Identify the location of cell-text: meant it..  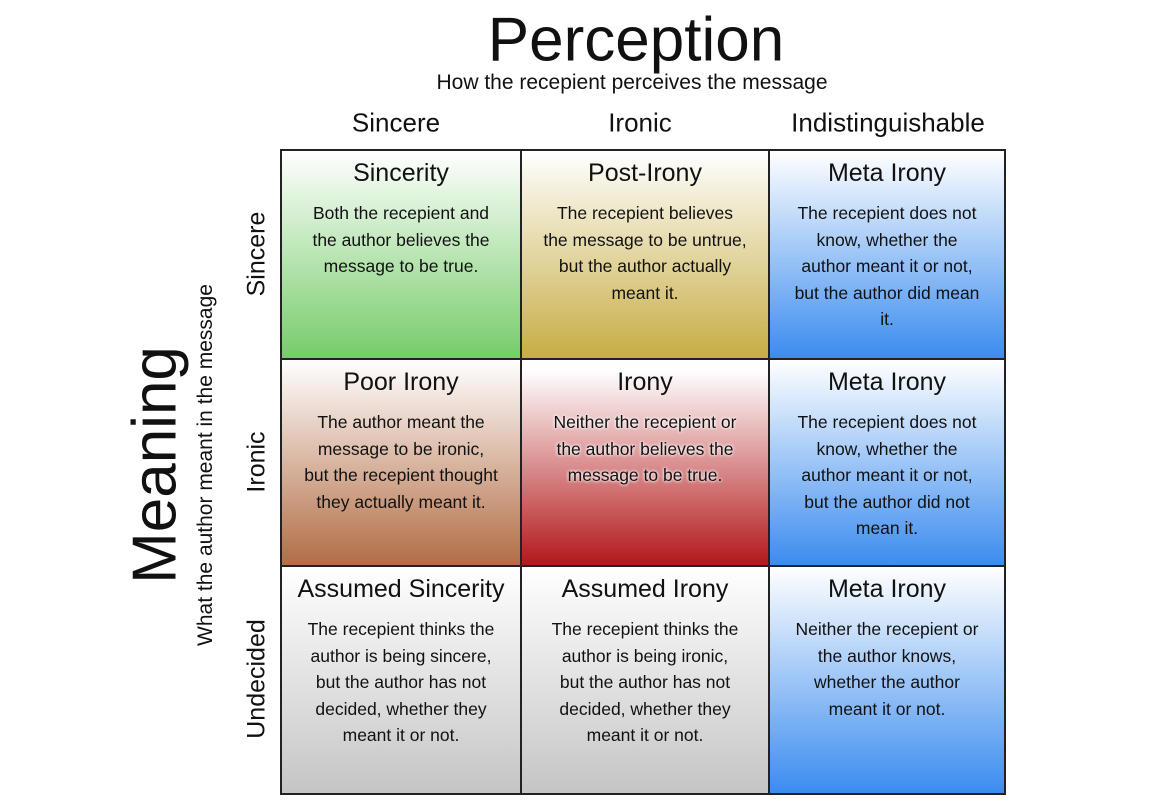
(645, 292).